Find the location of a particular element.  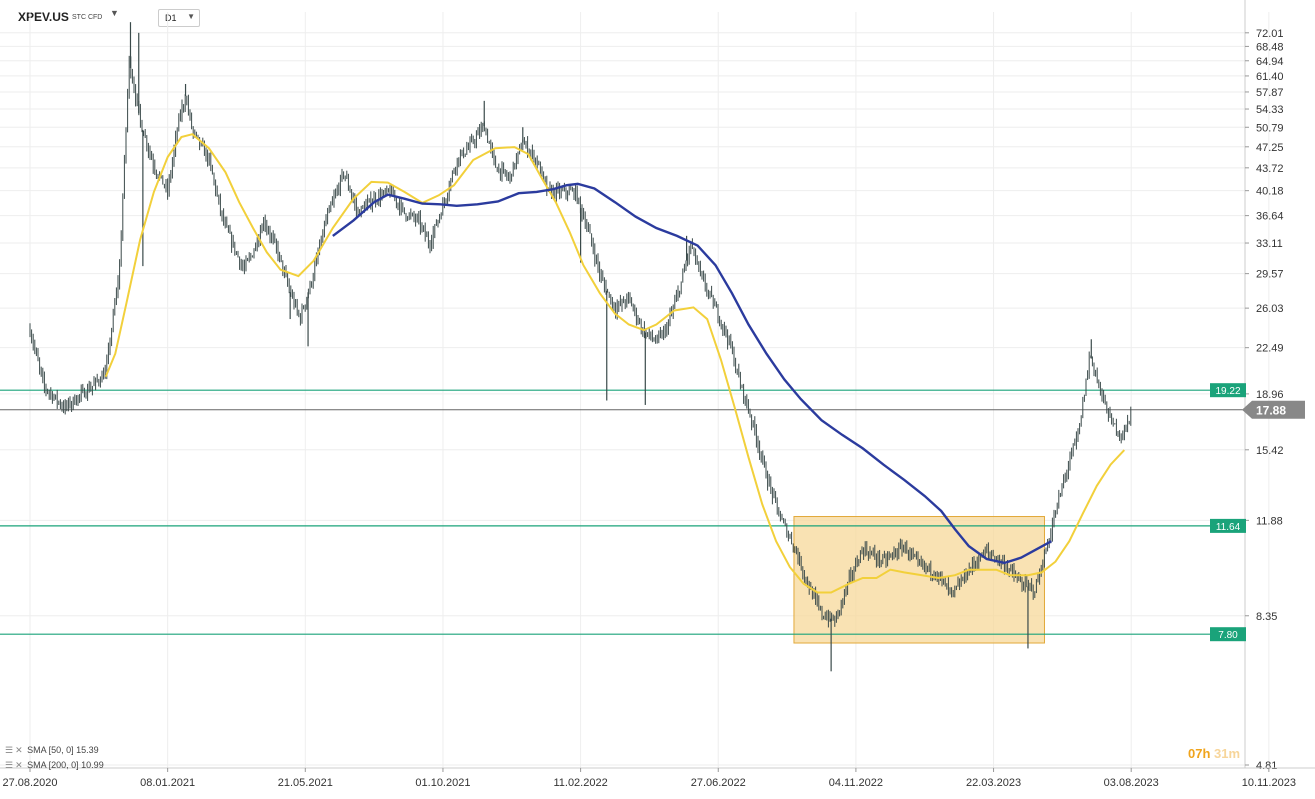

legend-sma-200-text: SMA [200, 0] 10.99 is located at coordinates (65, 765).